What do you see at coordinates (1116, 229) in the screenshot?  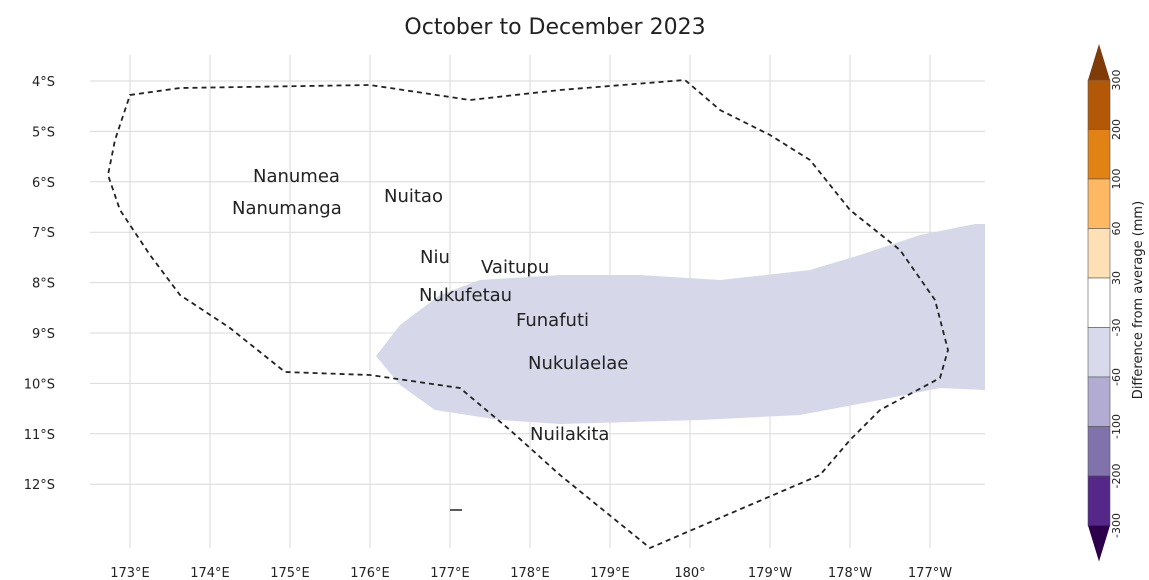 I see `colorbar-label: 60` at bounding box center [1116, 229].